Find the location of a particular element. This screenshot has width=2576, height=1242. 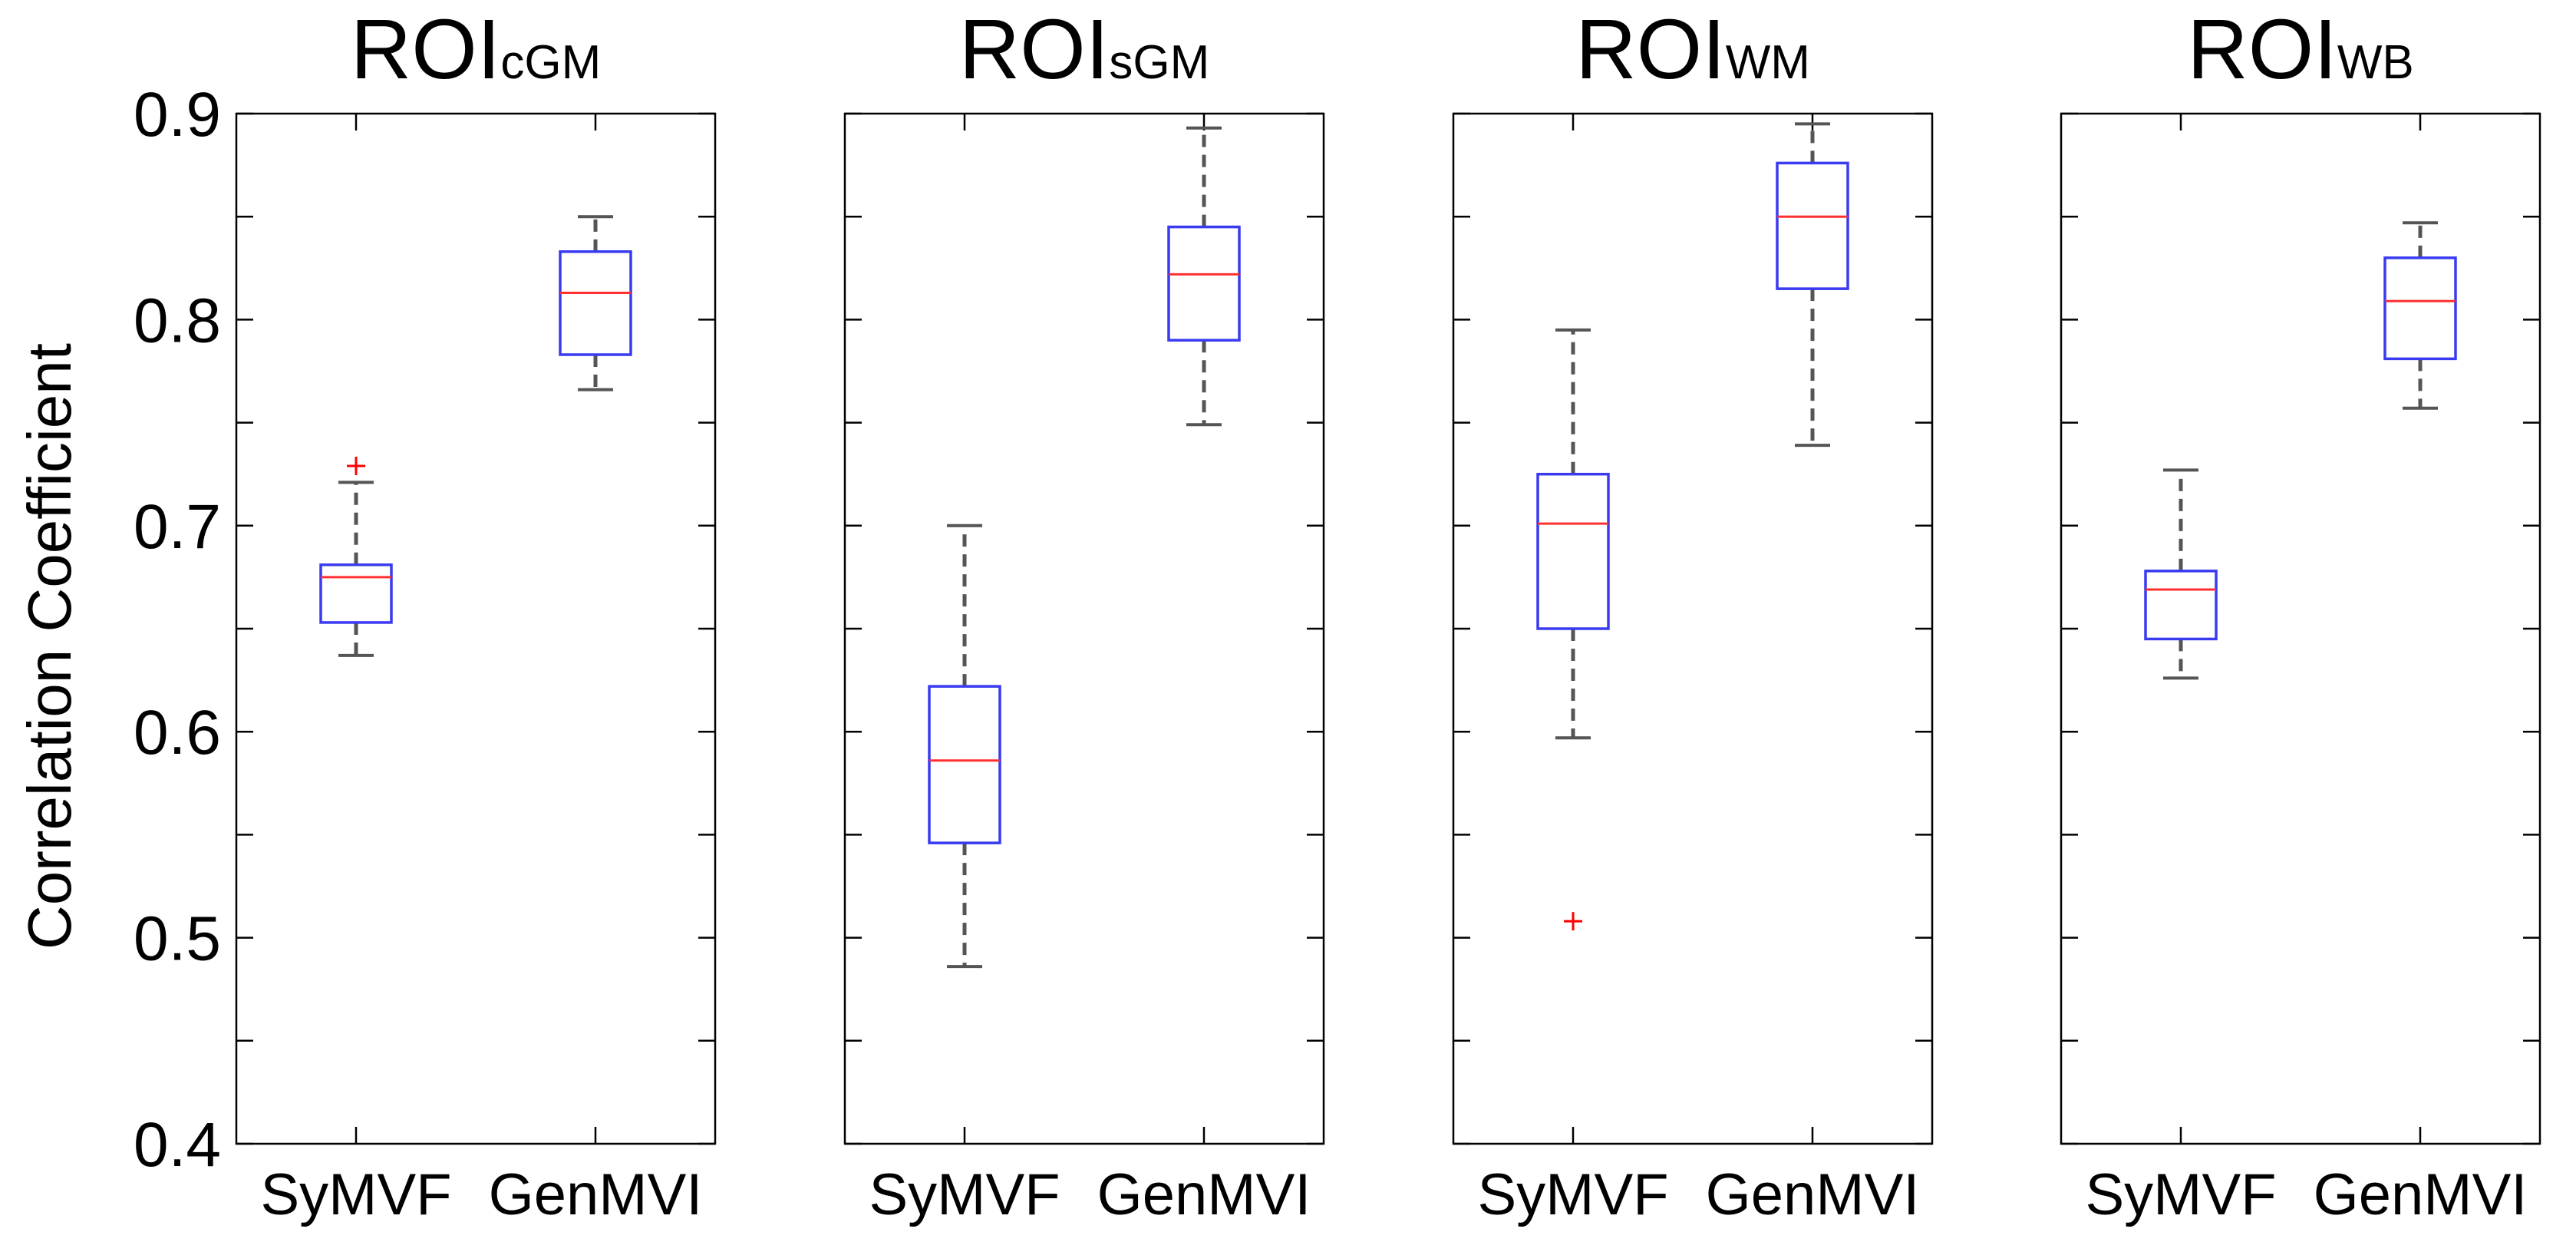

panel-title: ROIcGM is located at coordinates (476, 49).